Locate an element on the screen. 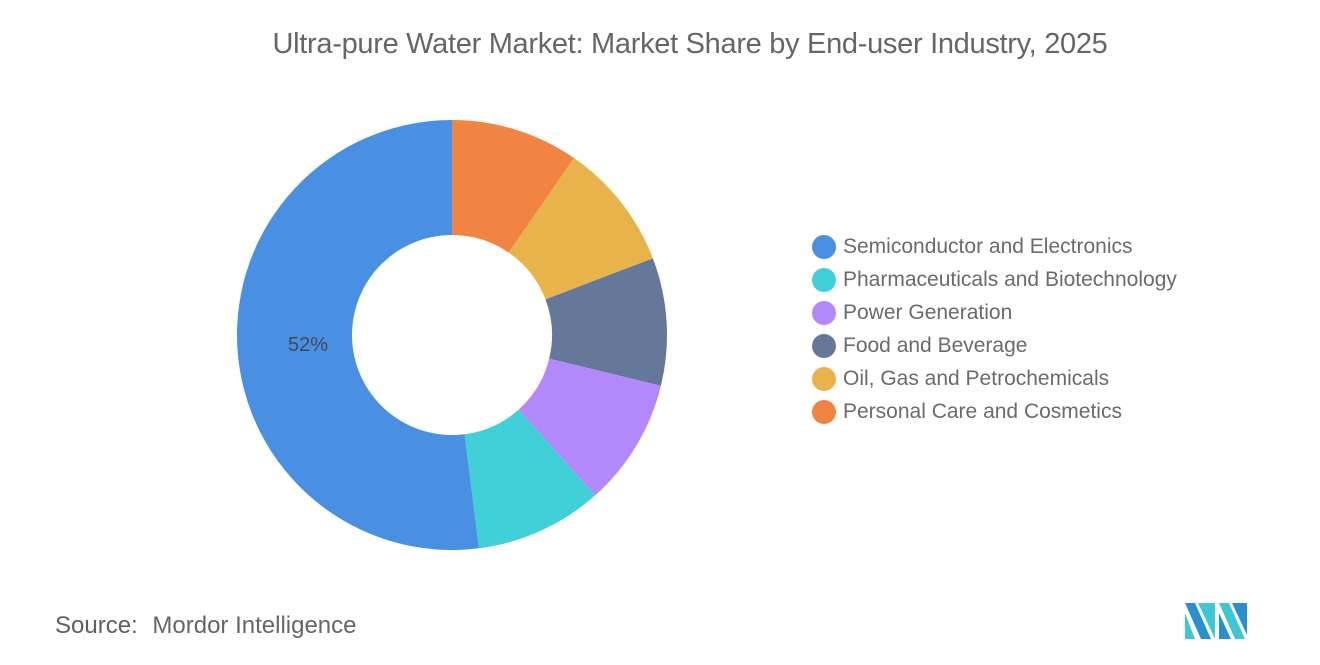 This screenshot has width=1320, height=665. legend-label: Personal Care and Cosmetics is located at coordinates (982, 411).